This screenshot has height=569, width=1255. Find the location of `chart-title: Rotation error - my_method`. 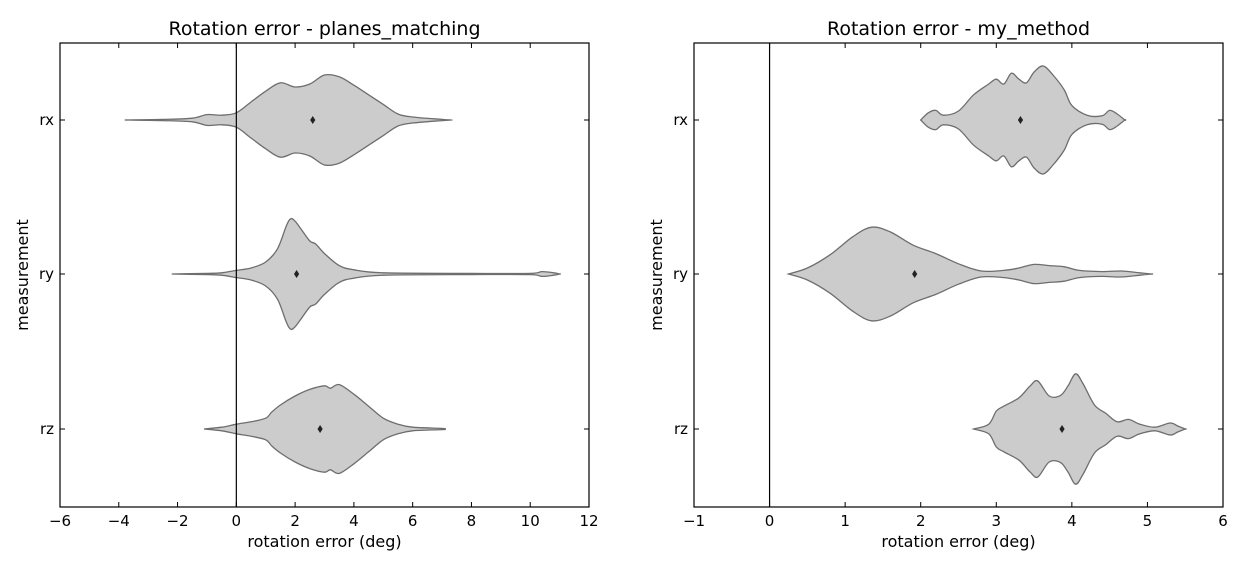

chart-title: Rotation error - my_method is located at coordinates (958, 29).